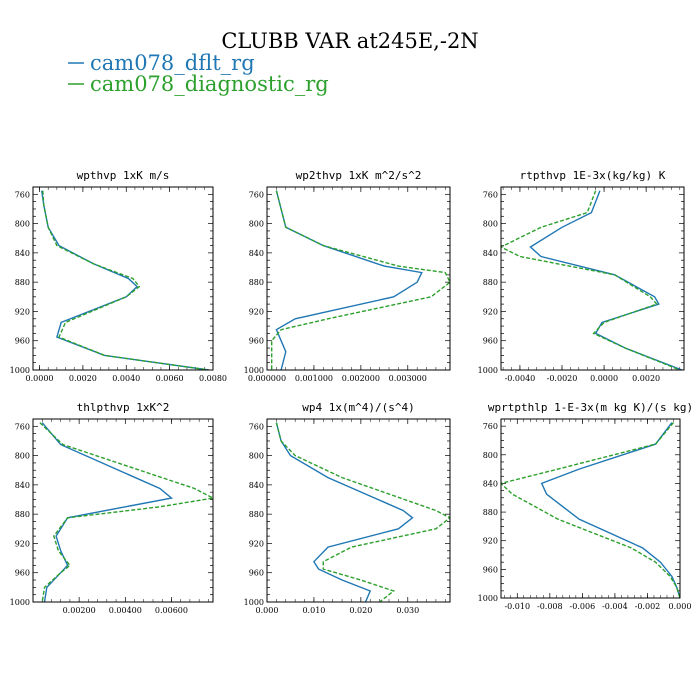 This screenshot has width=700, height=700. I want to click on x-tick-label: -0.010, so click(517, 606).